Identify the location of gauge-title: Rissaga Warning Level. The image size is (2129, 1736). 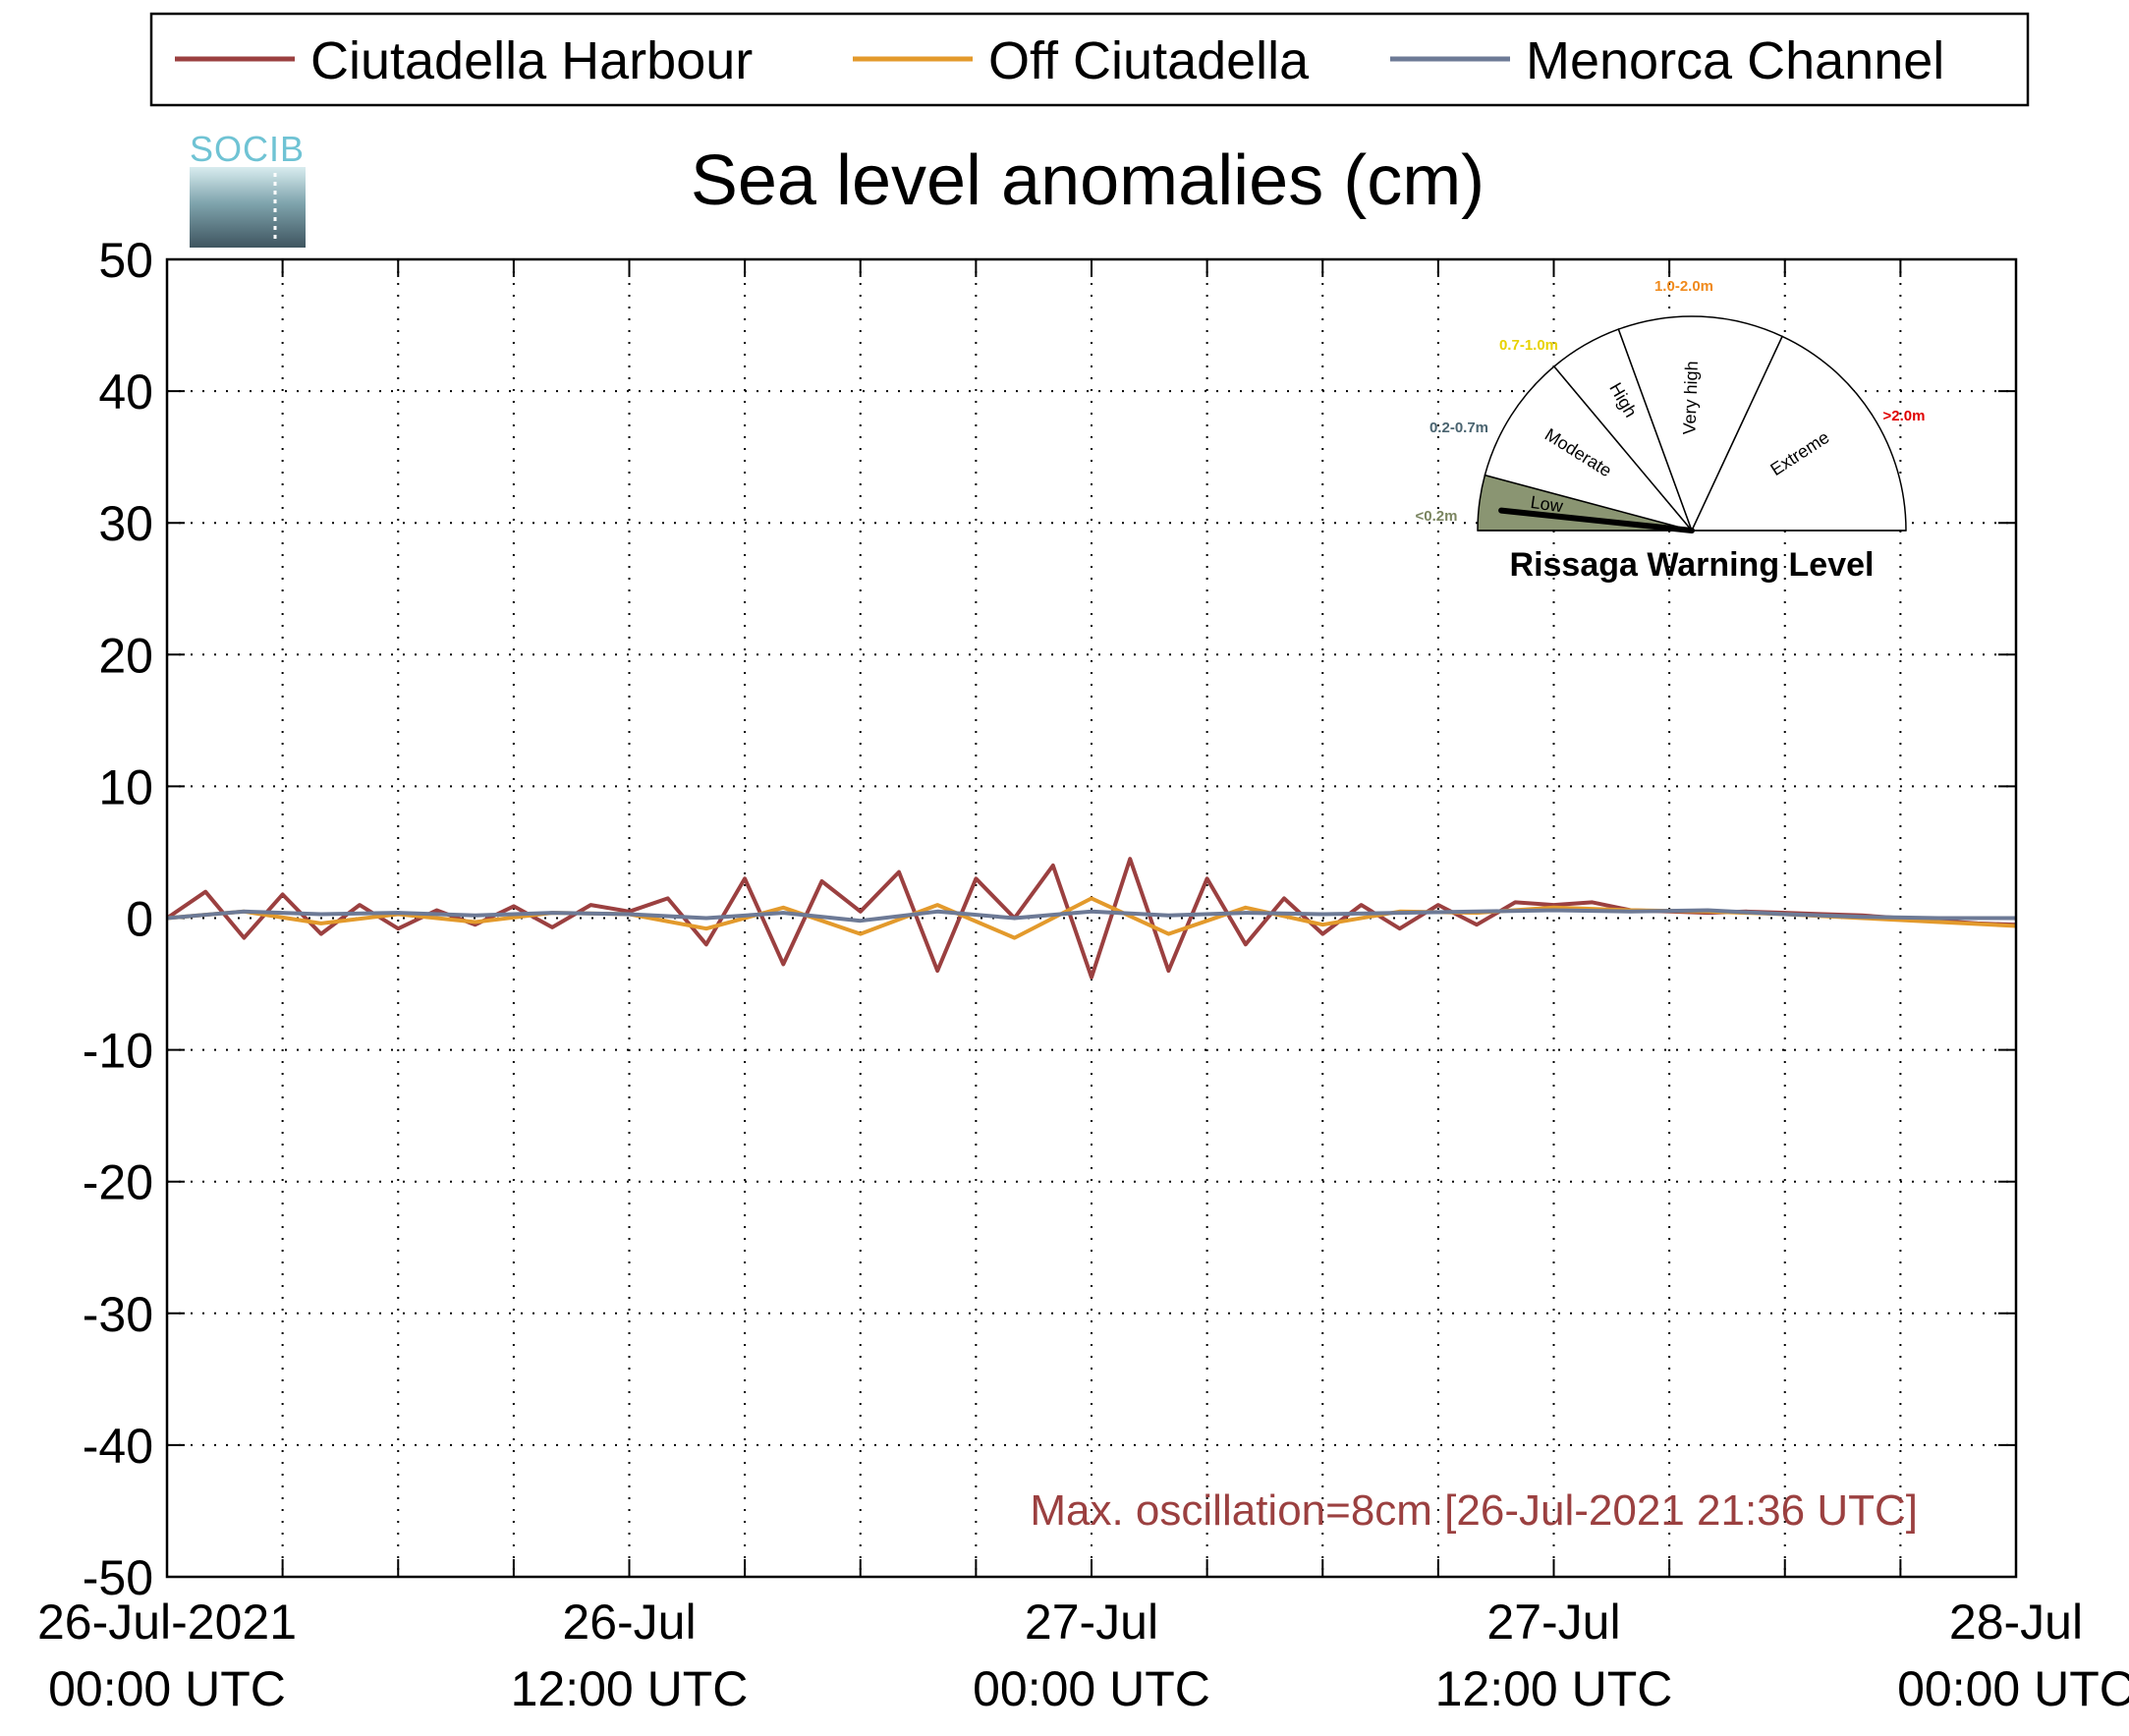
(1693, 565).